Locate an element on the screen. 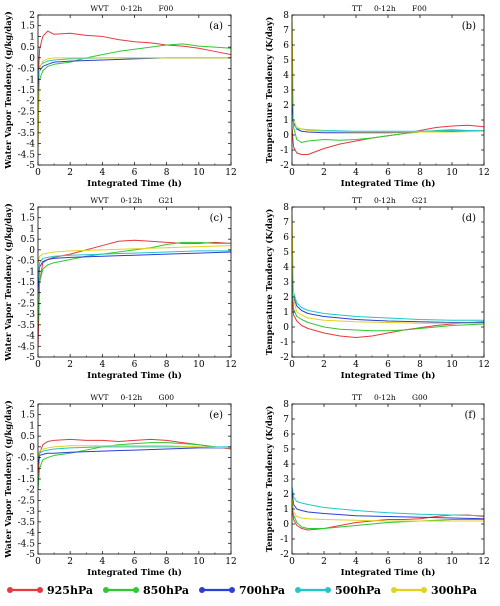 The image size is (500, 606). legend-label: 700hPa is located at coordinates (262, 590).